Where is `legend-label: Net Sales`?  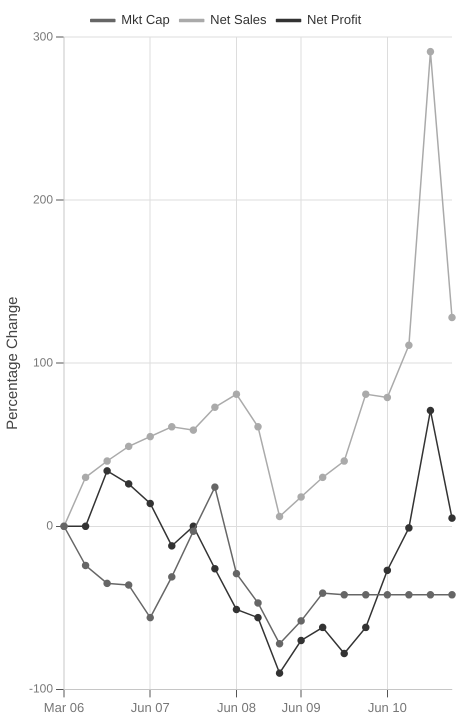 legend-label: Net Sales is located at coordinates (239, 20).